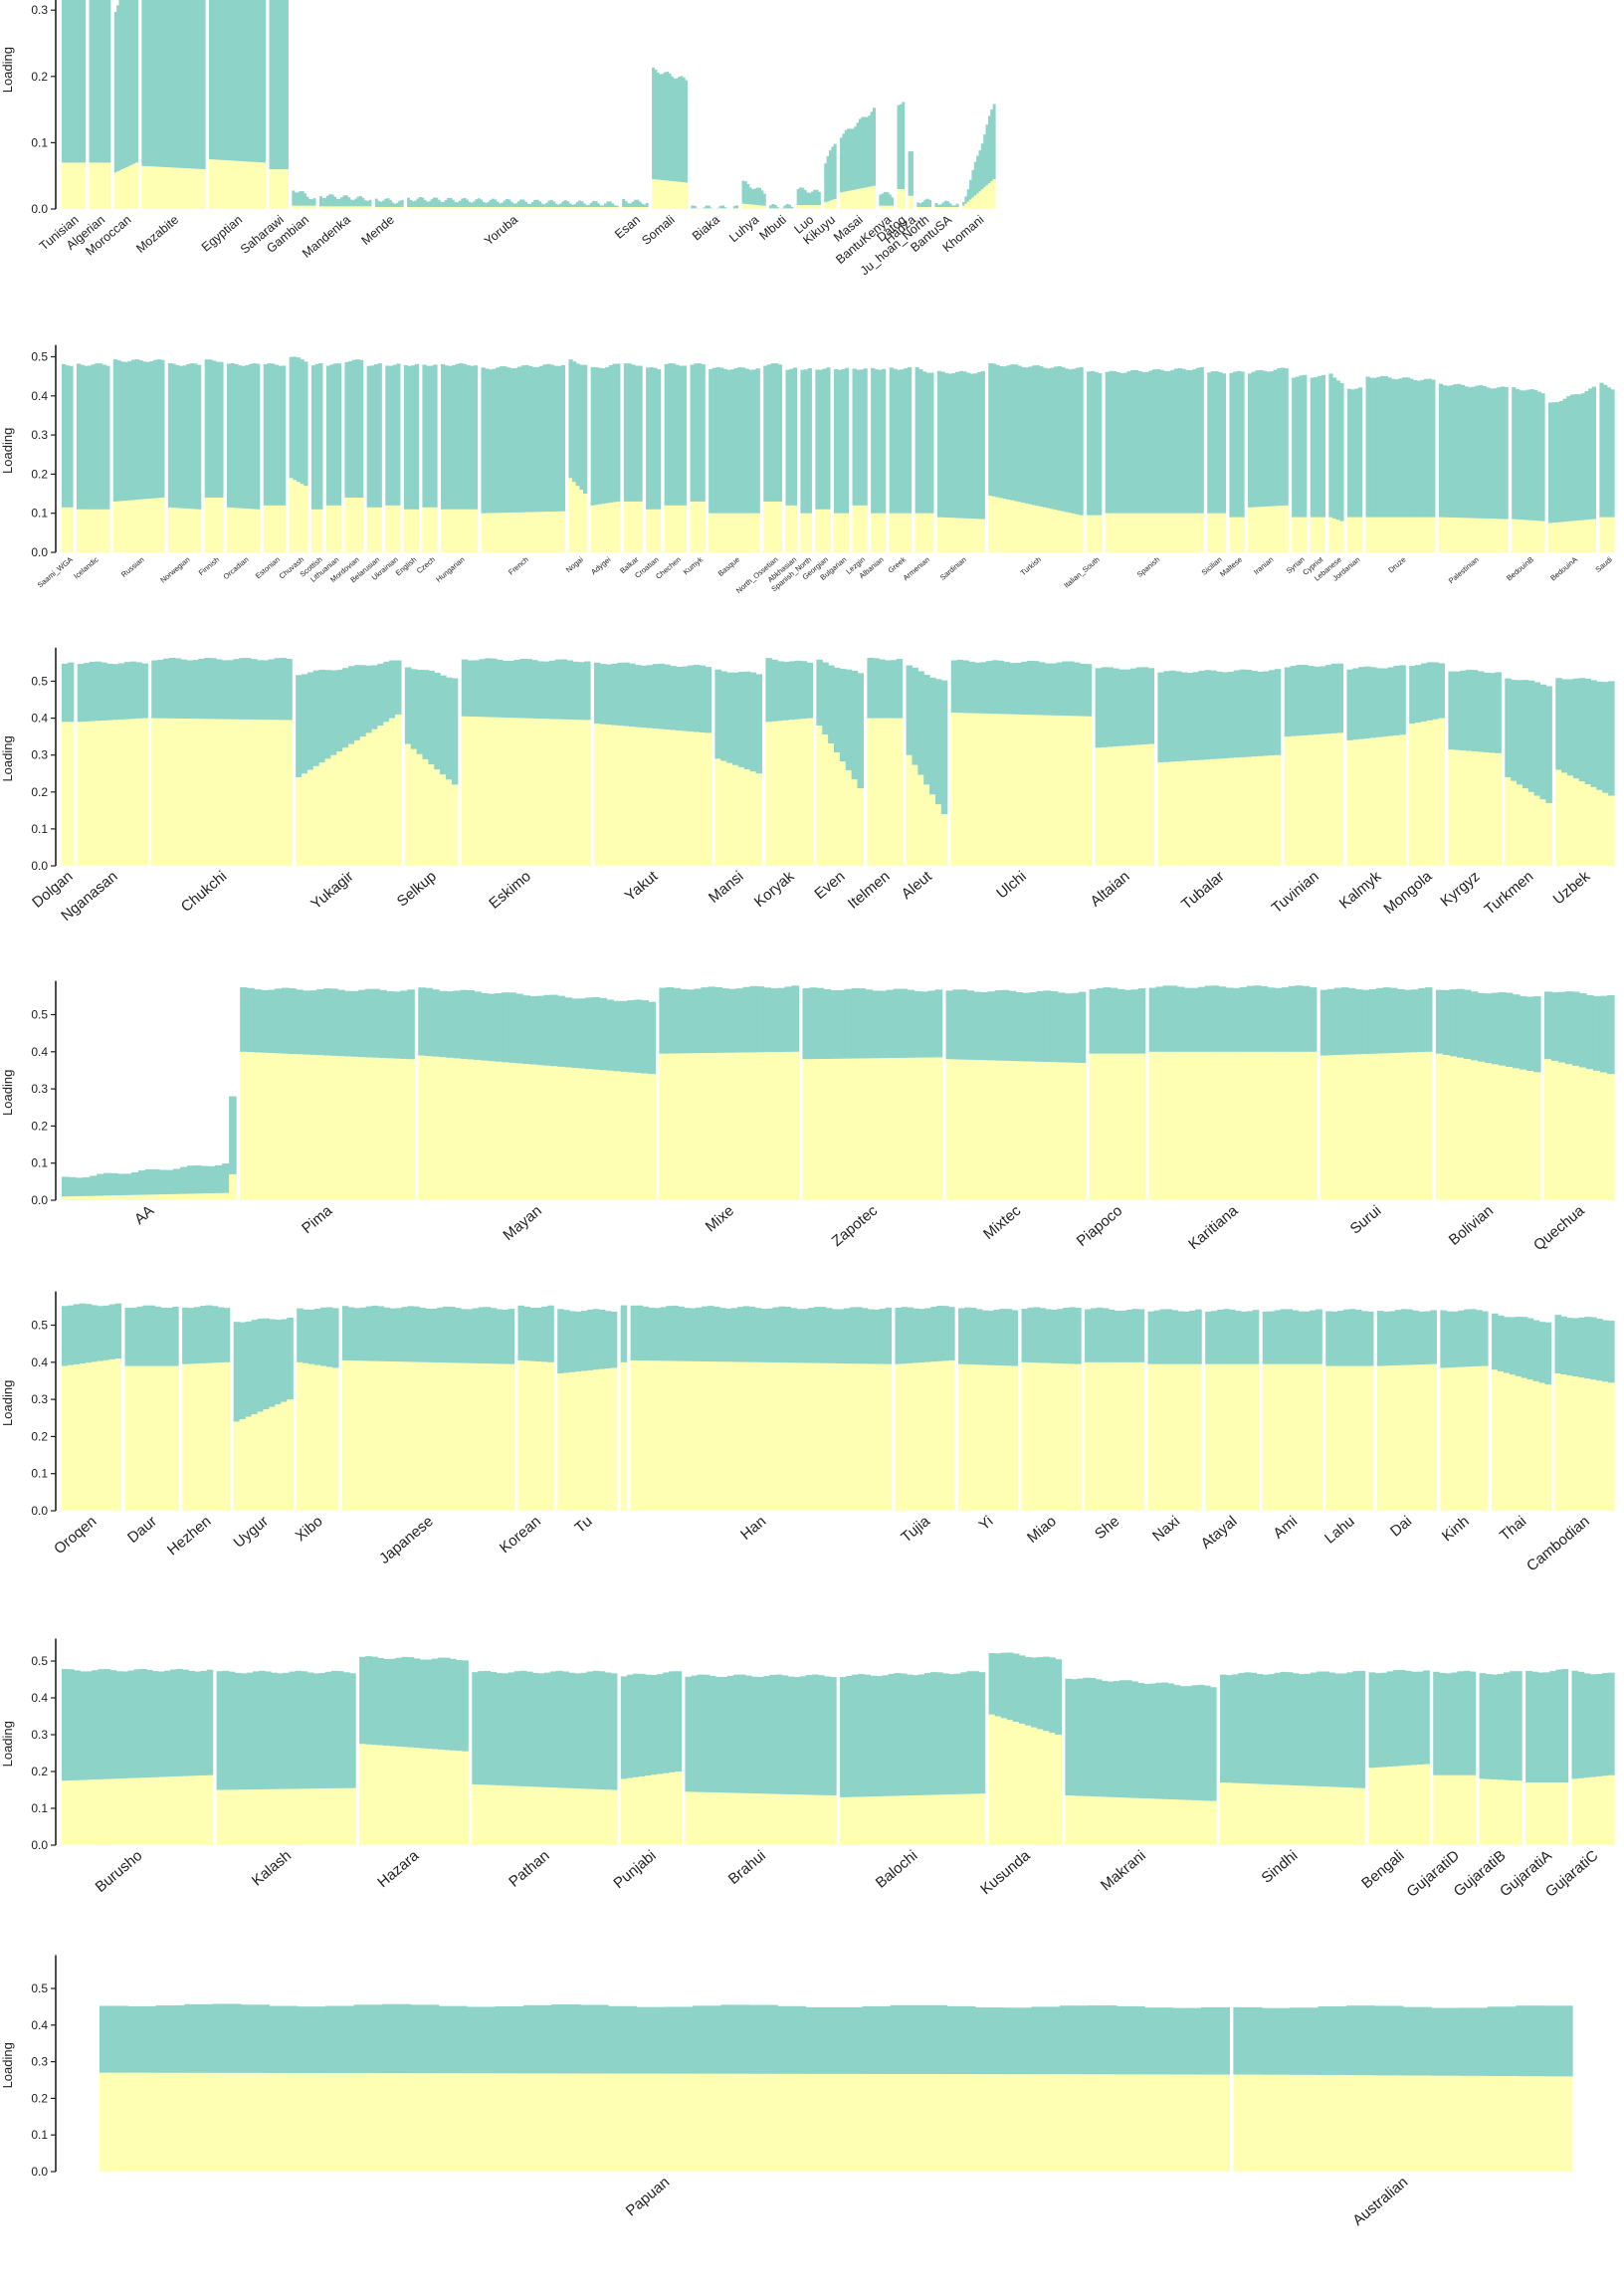 This screenshot has width=1624, height=2293. I want to click on y-tick-label: 0.0, so click(40, 866).